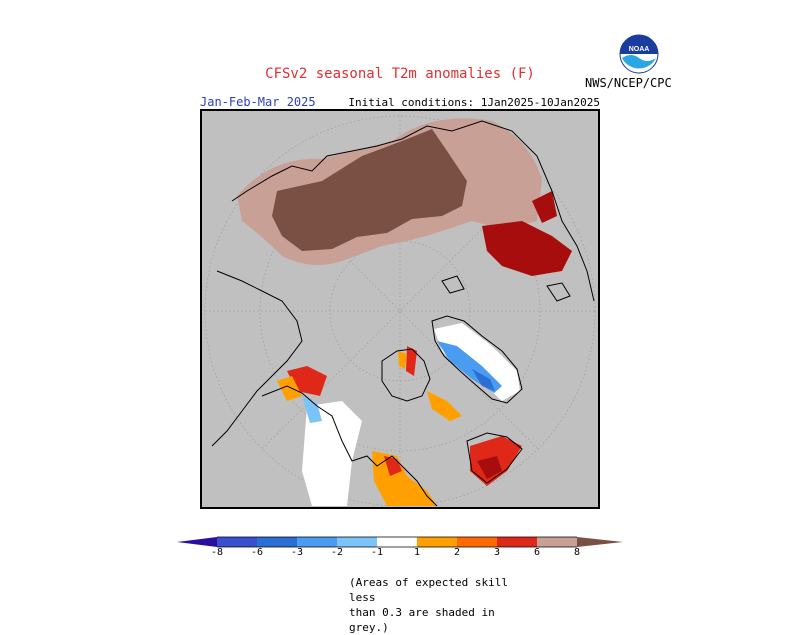 Image resolution: width=800 pixels, height=635 pixels. I want to click on iceland-darkred, so click(489, 467).